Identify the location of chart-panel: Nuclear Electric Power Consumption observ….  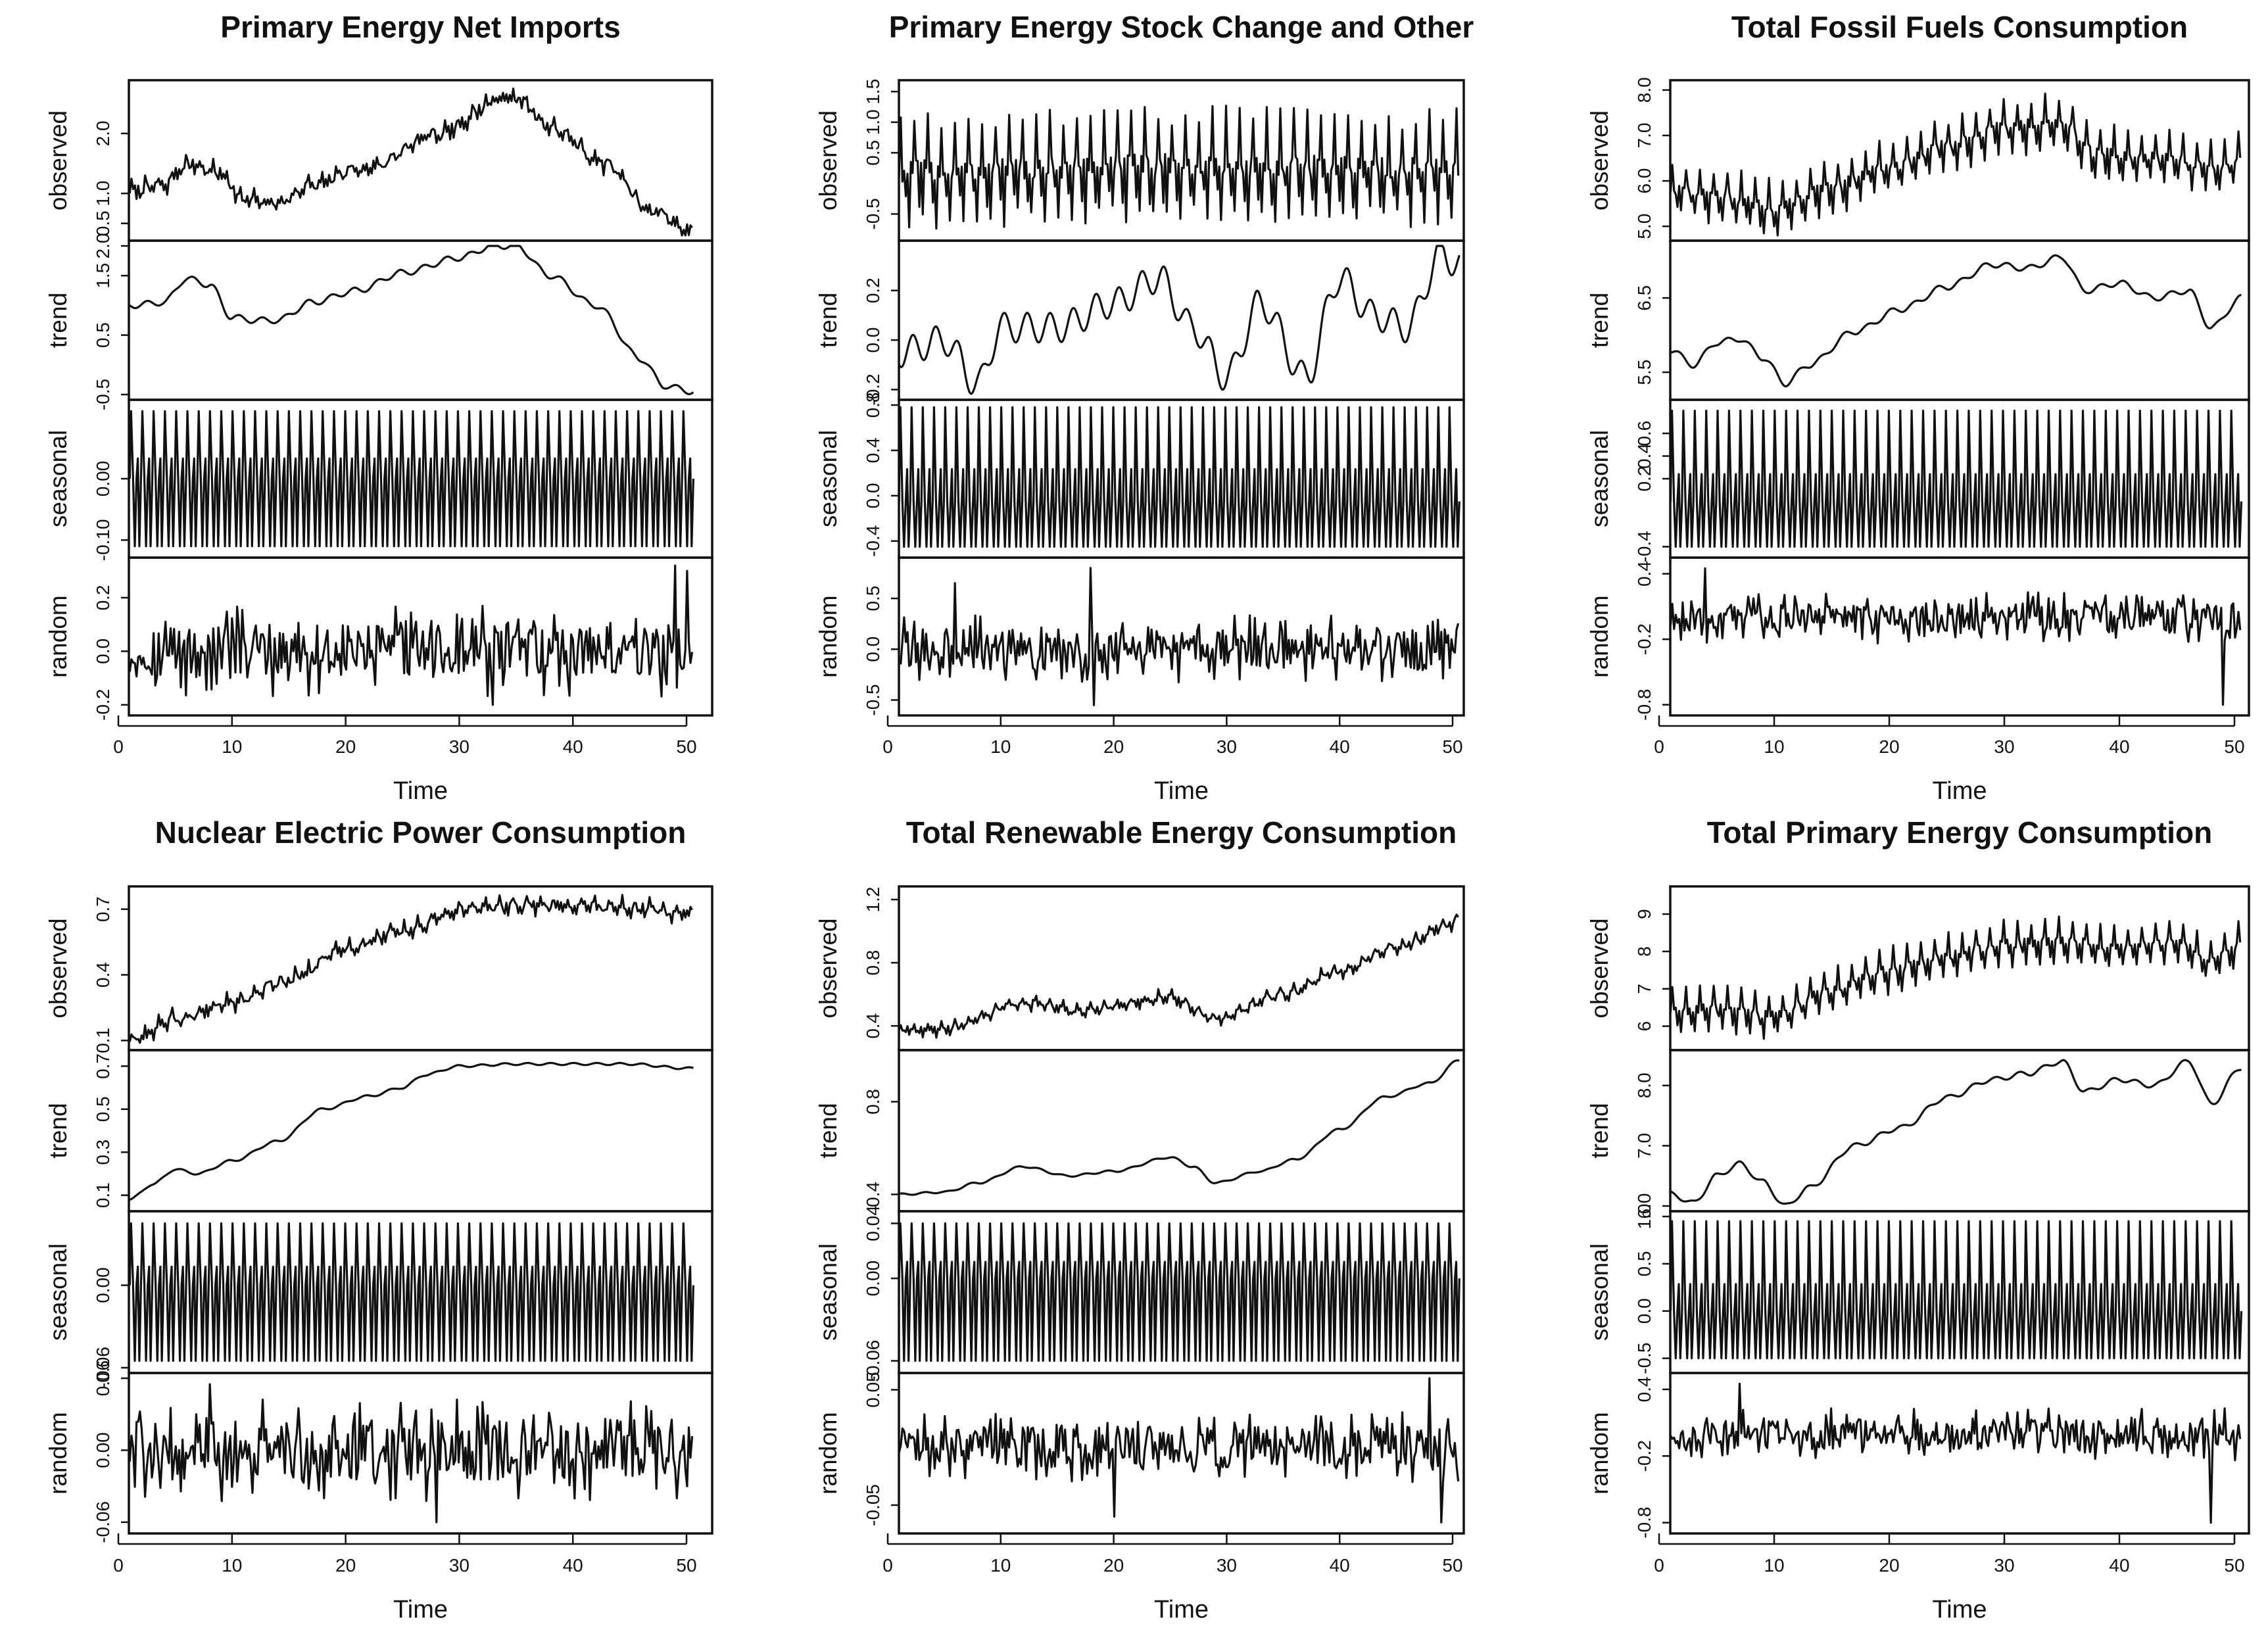
(379, 1219).